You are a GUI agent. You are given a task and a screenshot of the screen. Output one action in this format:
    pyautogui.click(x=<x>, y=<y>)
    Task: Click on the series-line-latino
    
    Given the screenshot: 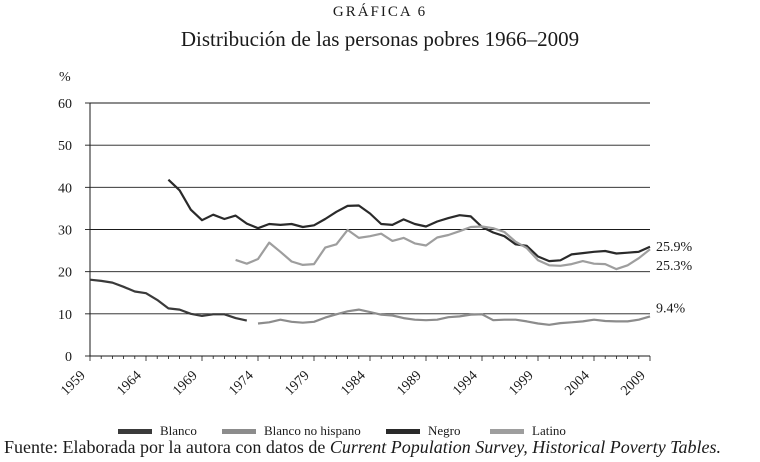 What is the action you would take?
    pyautogui.click(x=443, y=248)
    